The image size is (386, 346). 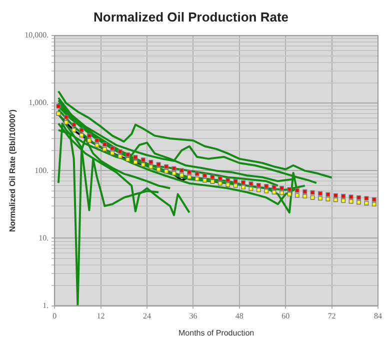 What do you see at coordinates (38, 103) in the screenshot?
I see `y-tick-label: 1,000.` at bounding box center [38, 103].